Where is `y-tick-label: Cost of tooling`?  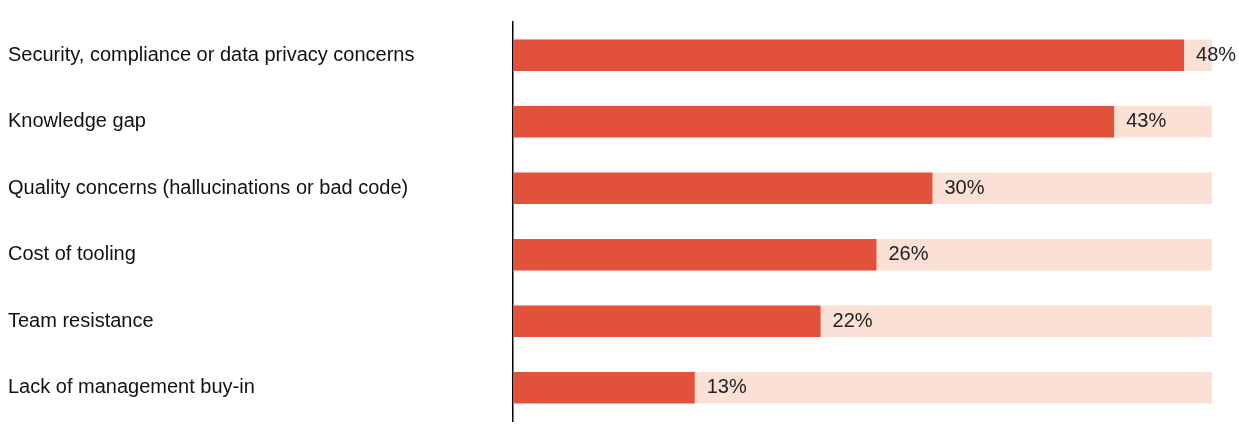 y-tick-label: Cost of tooling is located at coordinates (72, 253).